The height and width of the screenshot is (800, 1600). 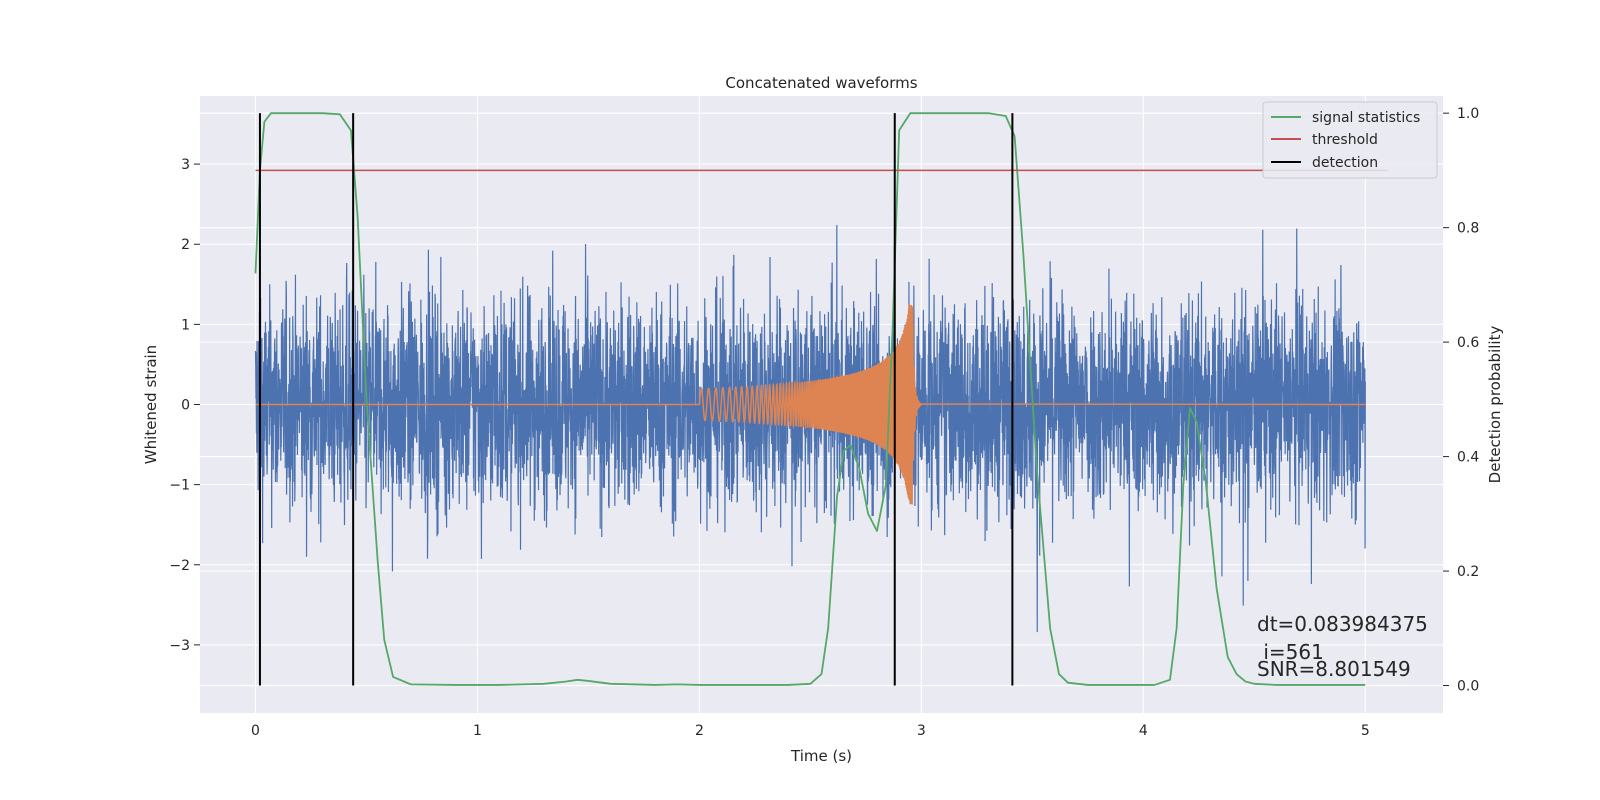 What do you see at coordinates (1334, 669) in the screenshot?
I see `annotation-snr: SNR=8.801549` at bounding box center [1334, 669].